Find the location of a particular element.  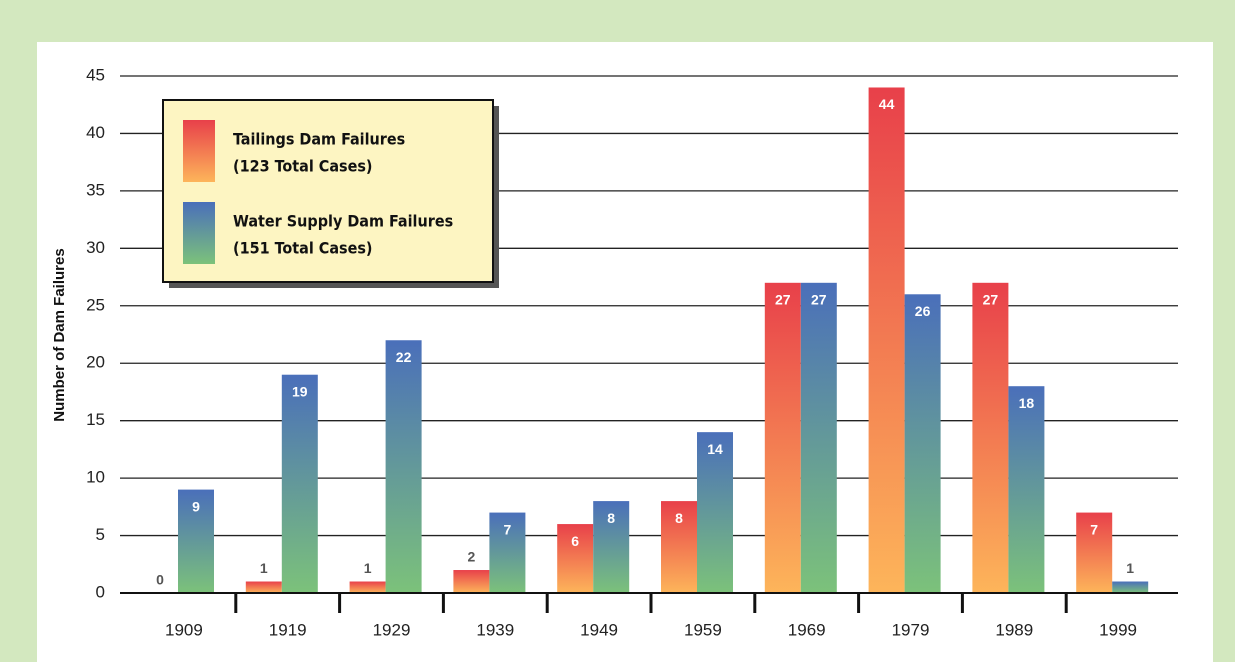

legend-total: (151 Total Cases) is located at coordinates (303, 248).